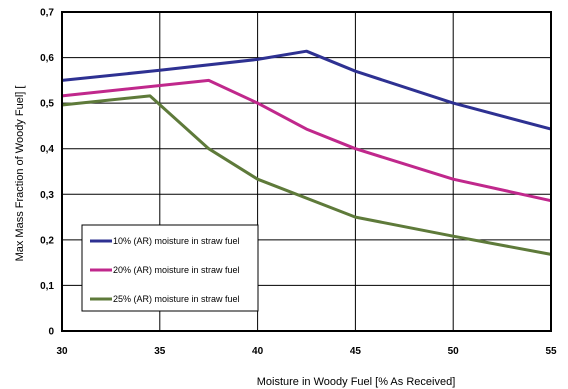  I want to click on x-tick-label: 30, so click(62, 351).